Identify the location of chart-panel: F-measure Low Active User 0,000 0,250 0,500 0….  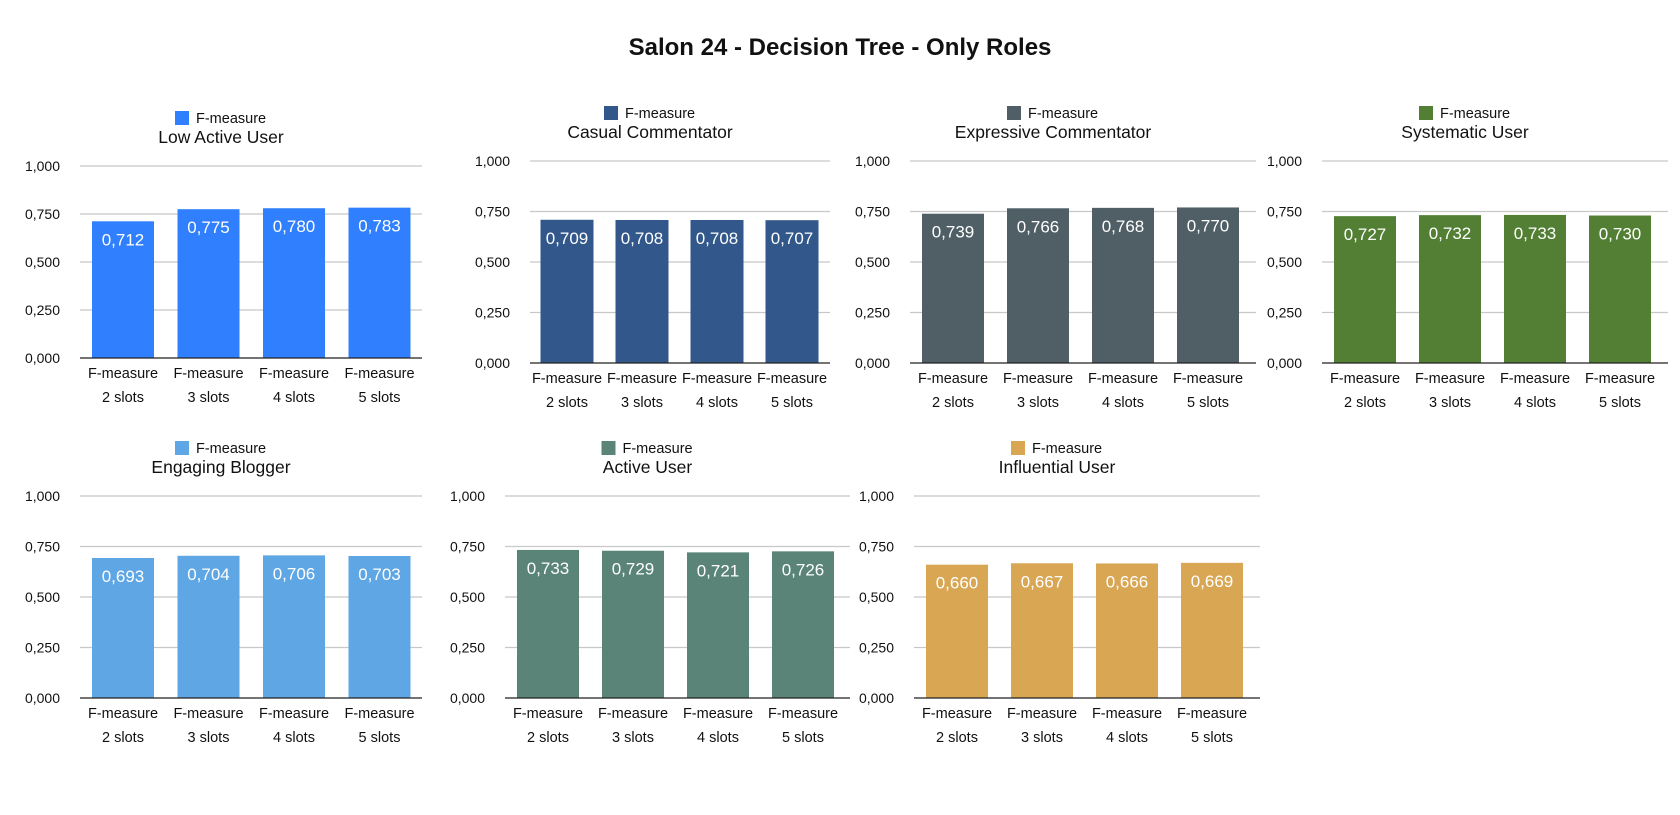
(227, 258).